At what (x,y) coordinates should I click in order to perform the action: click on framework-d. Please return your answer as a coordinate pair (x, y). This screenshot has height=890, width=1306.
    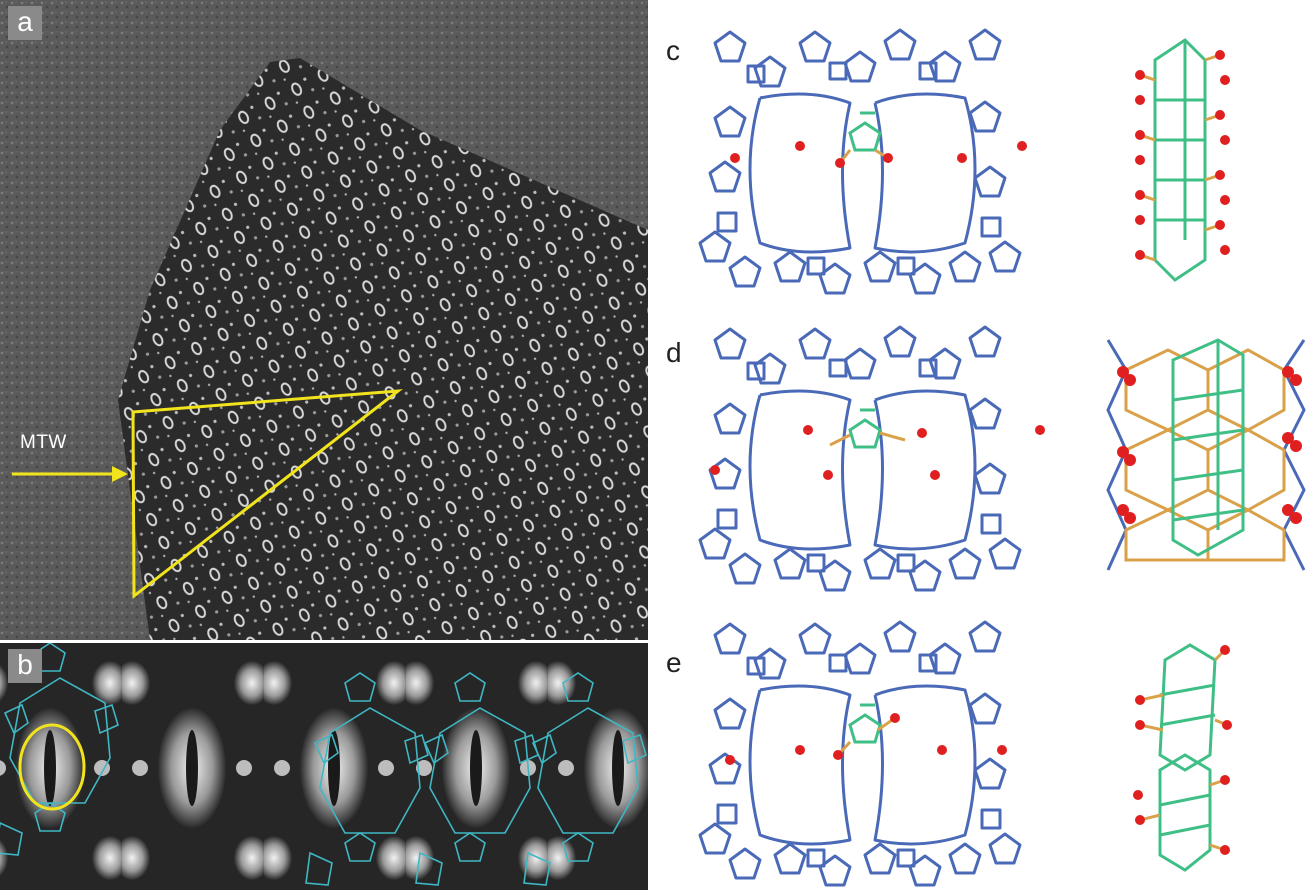
    Looking at the image, I should click on (872, 458).